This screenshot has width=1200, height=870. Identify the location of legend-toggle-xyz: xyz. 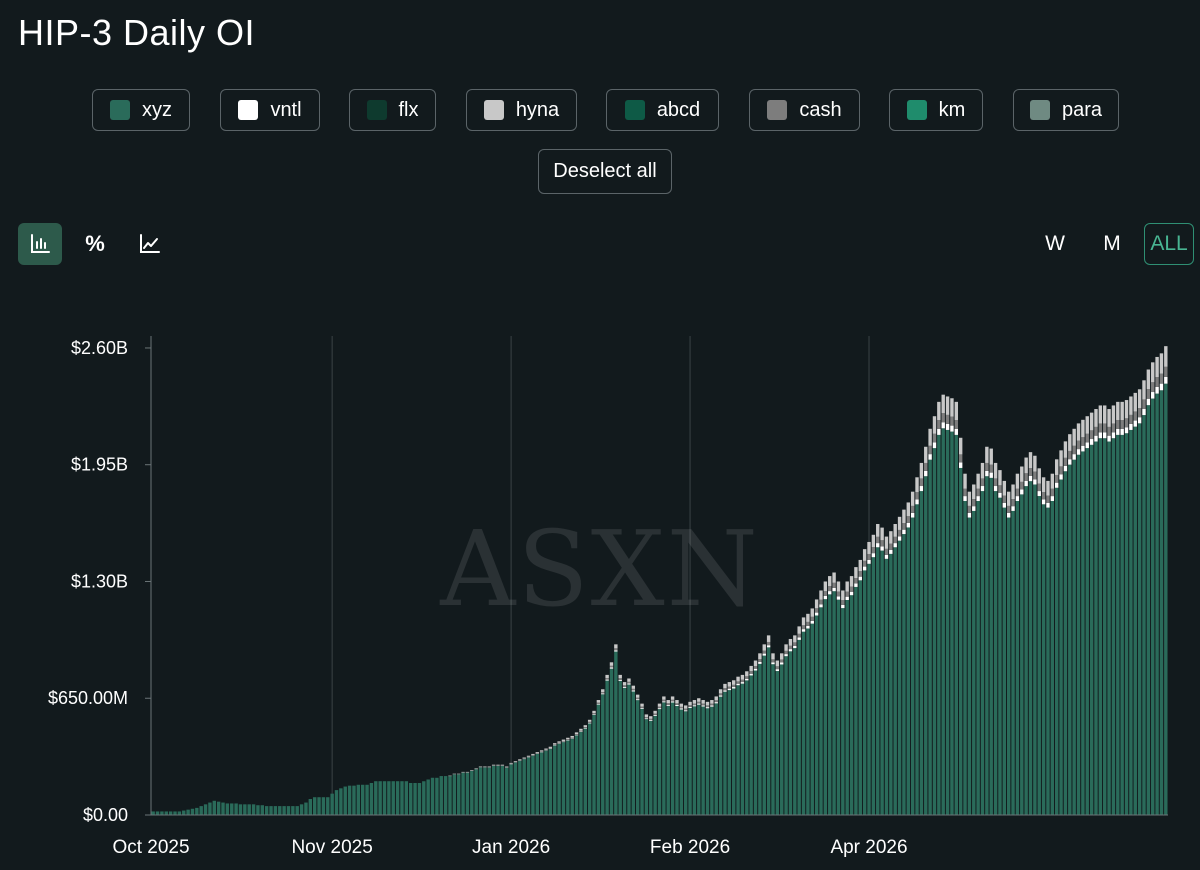
(141, 110).